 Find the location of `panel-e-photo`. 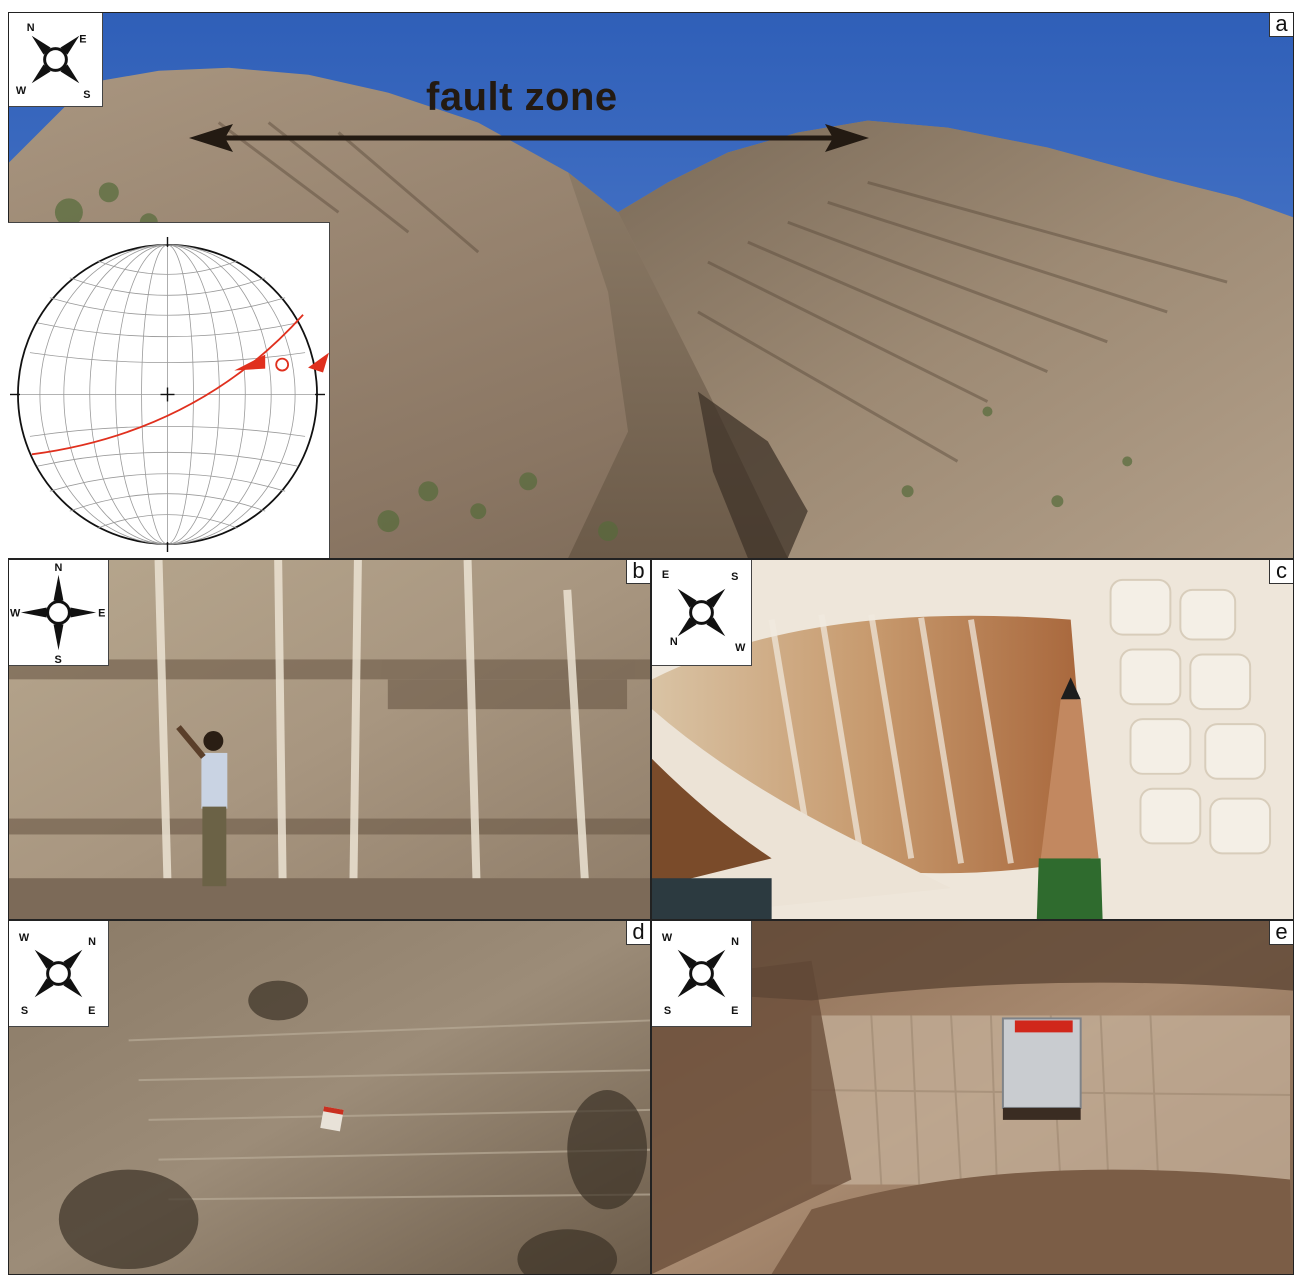

panel-e-photo is located at coordinates (972, 1097).